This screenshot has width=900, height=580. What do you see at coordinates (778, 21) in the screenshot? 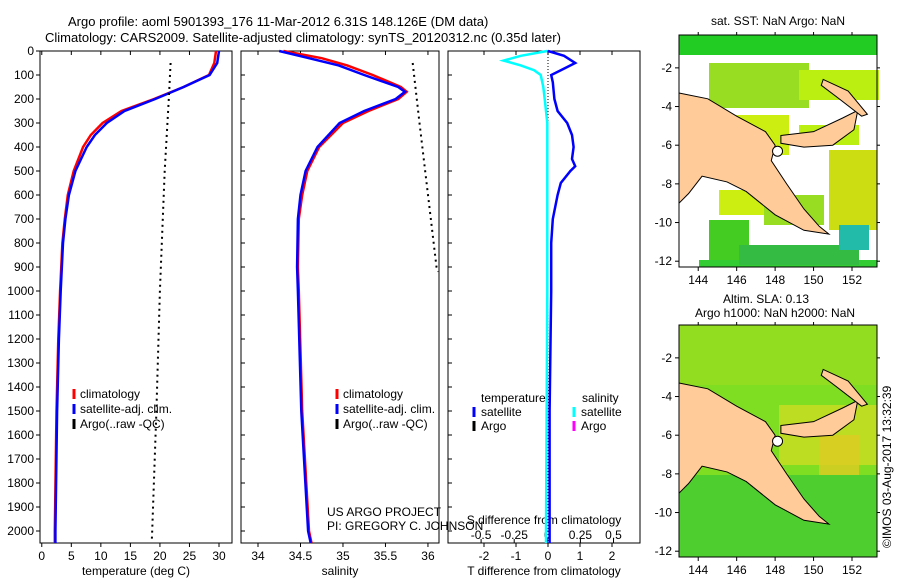
I see `map-title: sat. SST: NaN Argo: NaN` at bounding box center [778, 21].